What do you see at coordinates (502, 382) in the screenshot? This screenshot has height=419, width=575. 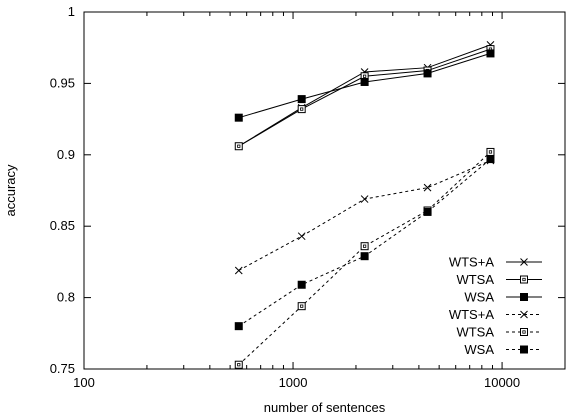 I see `x-tick-label: 10000` at bounding box center [502, 382].